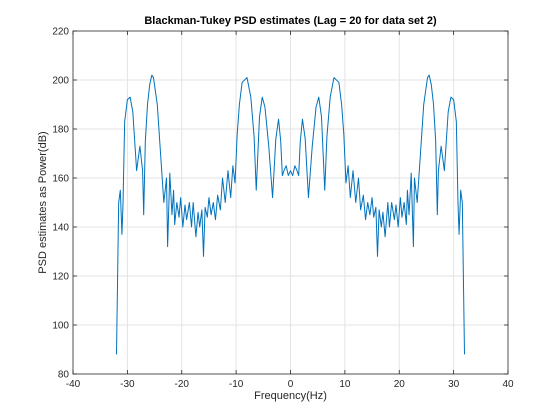  I want to click on y-tick-label: 180, so click(60, 130).